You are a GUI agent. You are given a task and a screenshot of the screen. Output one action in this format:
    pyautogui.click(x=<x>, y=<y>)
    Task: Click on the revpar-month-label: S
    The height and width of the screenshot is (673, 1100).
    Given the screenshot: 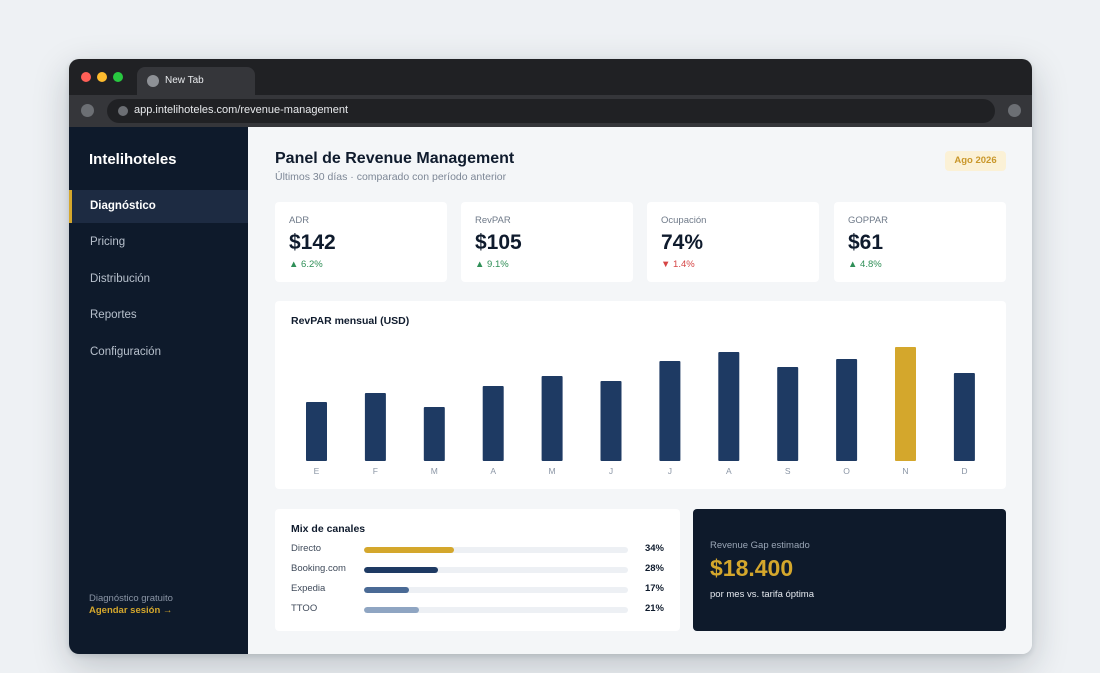 What is the action you would take?
    pyautogui.click(x=788, y=471)
    